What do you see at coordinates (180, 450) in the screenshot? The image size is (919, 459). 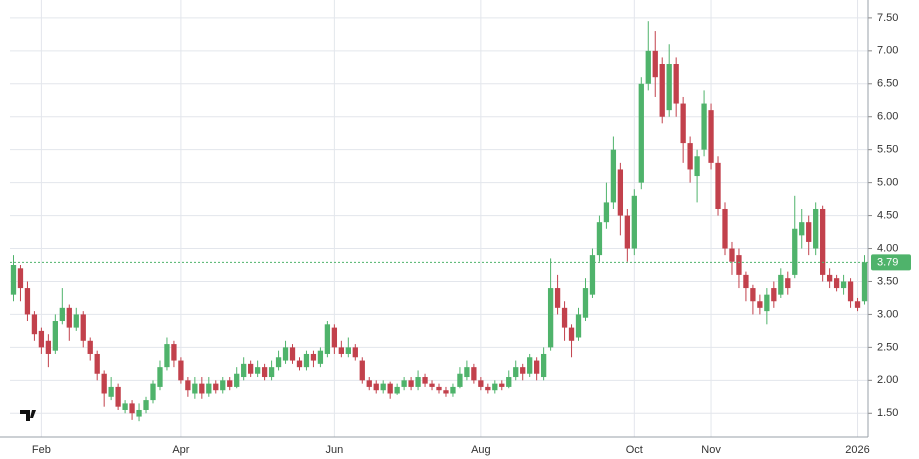 I see `x-tick-label: Apr` at bounding box center [180, 450].